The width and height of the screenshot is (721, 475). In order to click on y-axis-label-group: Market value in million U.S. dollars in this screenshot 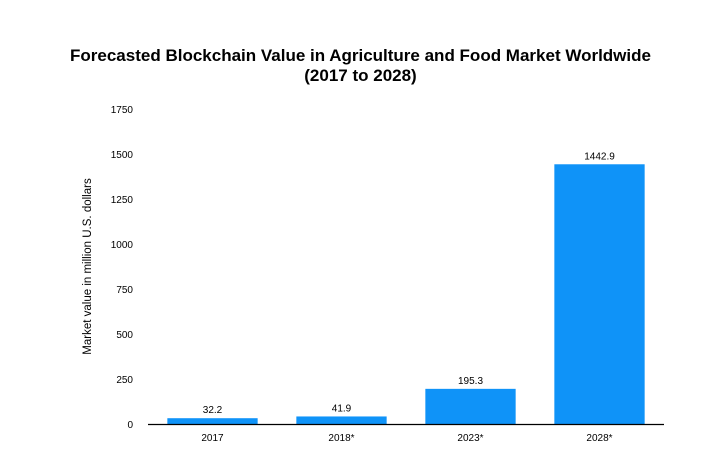, I will do `click(88, 266)`.